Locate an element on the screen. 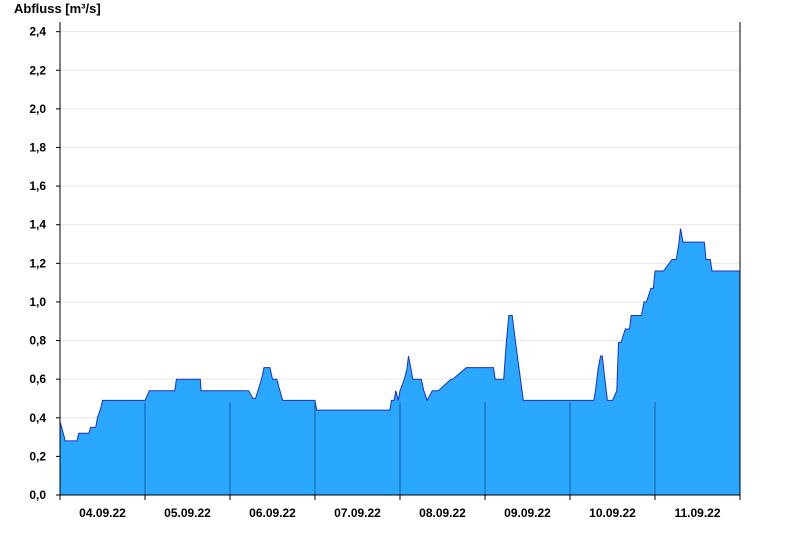 The height and width of the screenshot is (550, 800). x-tick-label: 04.09.22 is located at coordinates (102, 513).